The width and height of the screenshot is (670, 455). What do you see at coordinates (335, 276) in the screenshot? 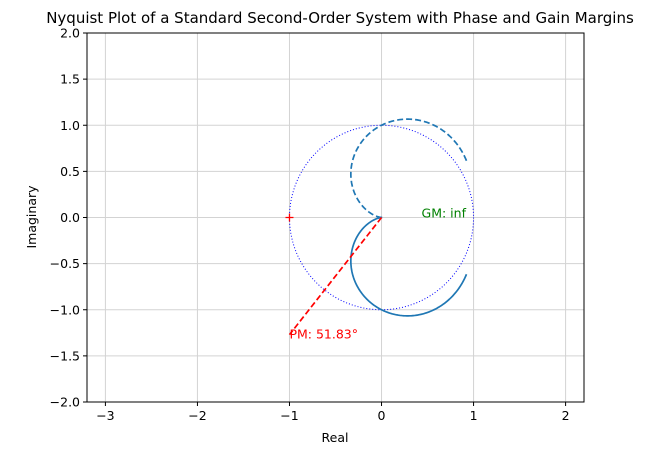
I see `phase-margin-line` at bounding box center [335, 276].